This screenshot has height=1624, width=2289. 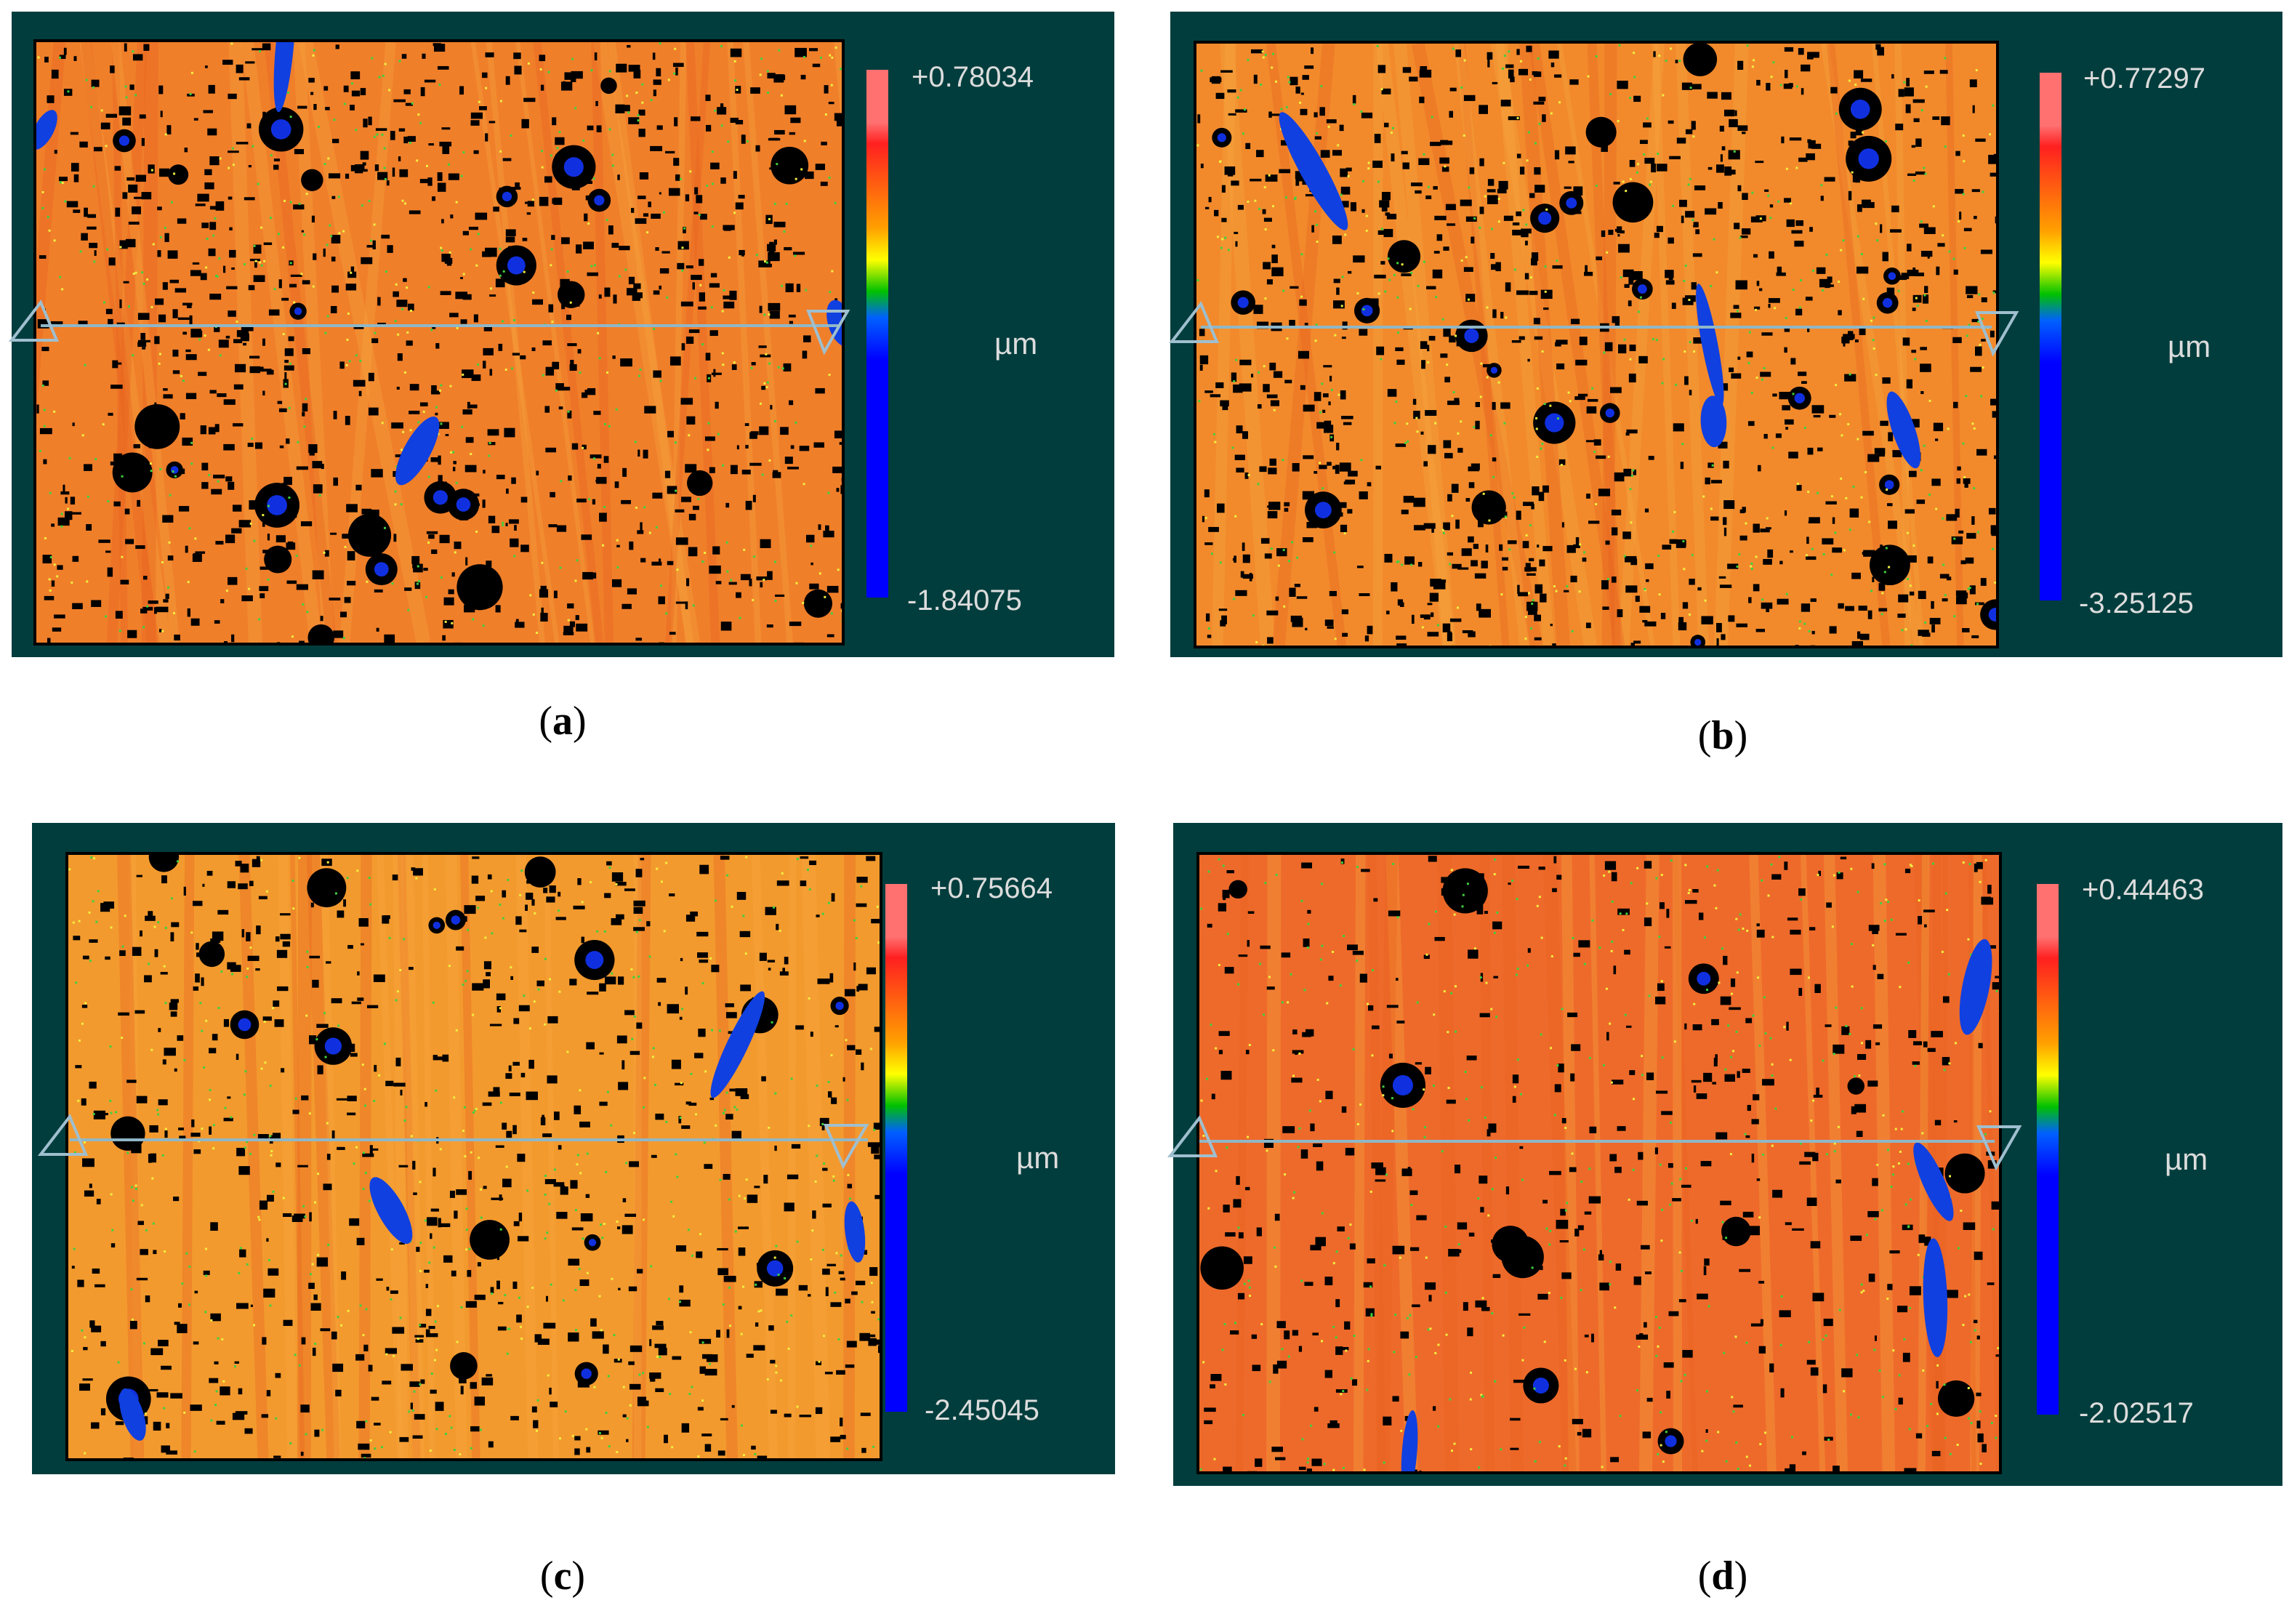 I want to click on caption-letter-a: a, so click(x=562, y=721).